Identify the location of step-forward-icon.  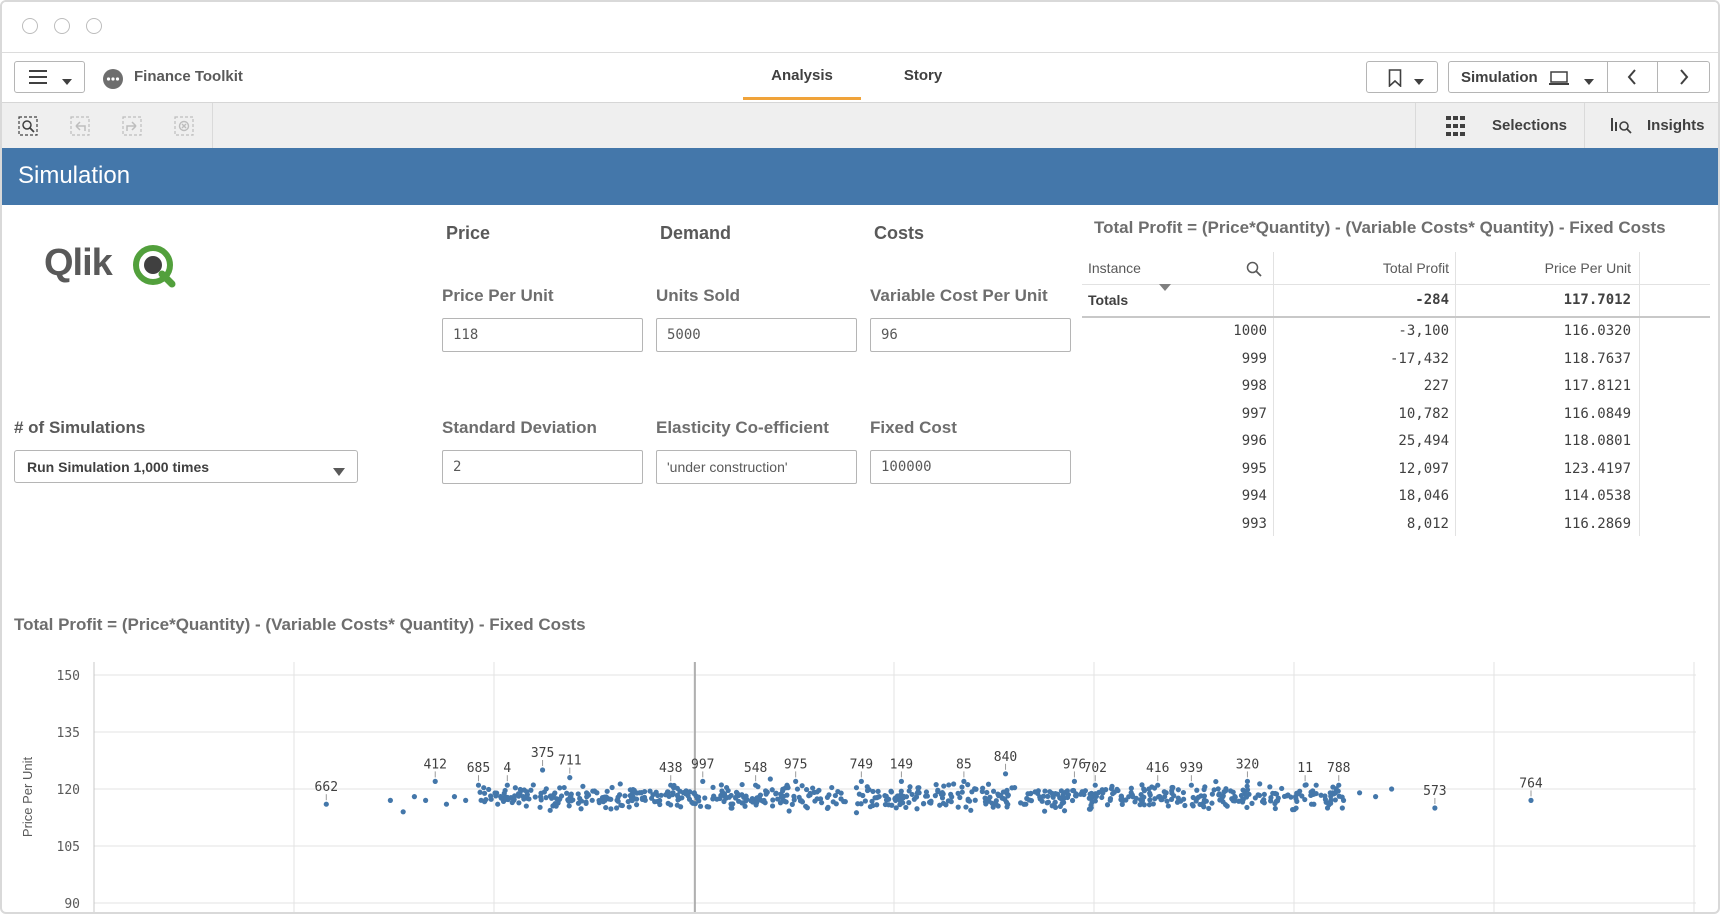
(132, 126).